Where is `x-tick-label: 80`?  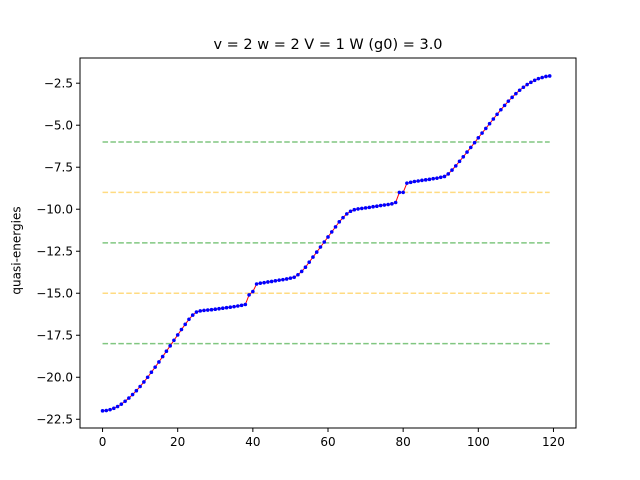 x-tick-label: 80 is located at coordinates (403, 442).